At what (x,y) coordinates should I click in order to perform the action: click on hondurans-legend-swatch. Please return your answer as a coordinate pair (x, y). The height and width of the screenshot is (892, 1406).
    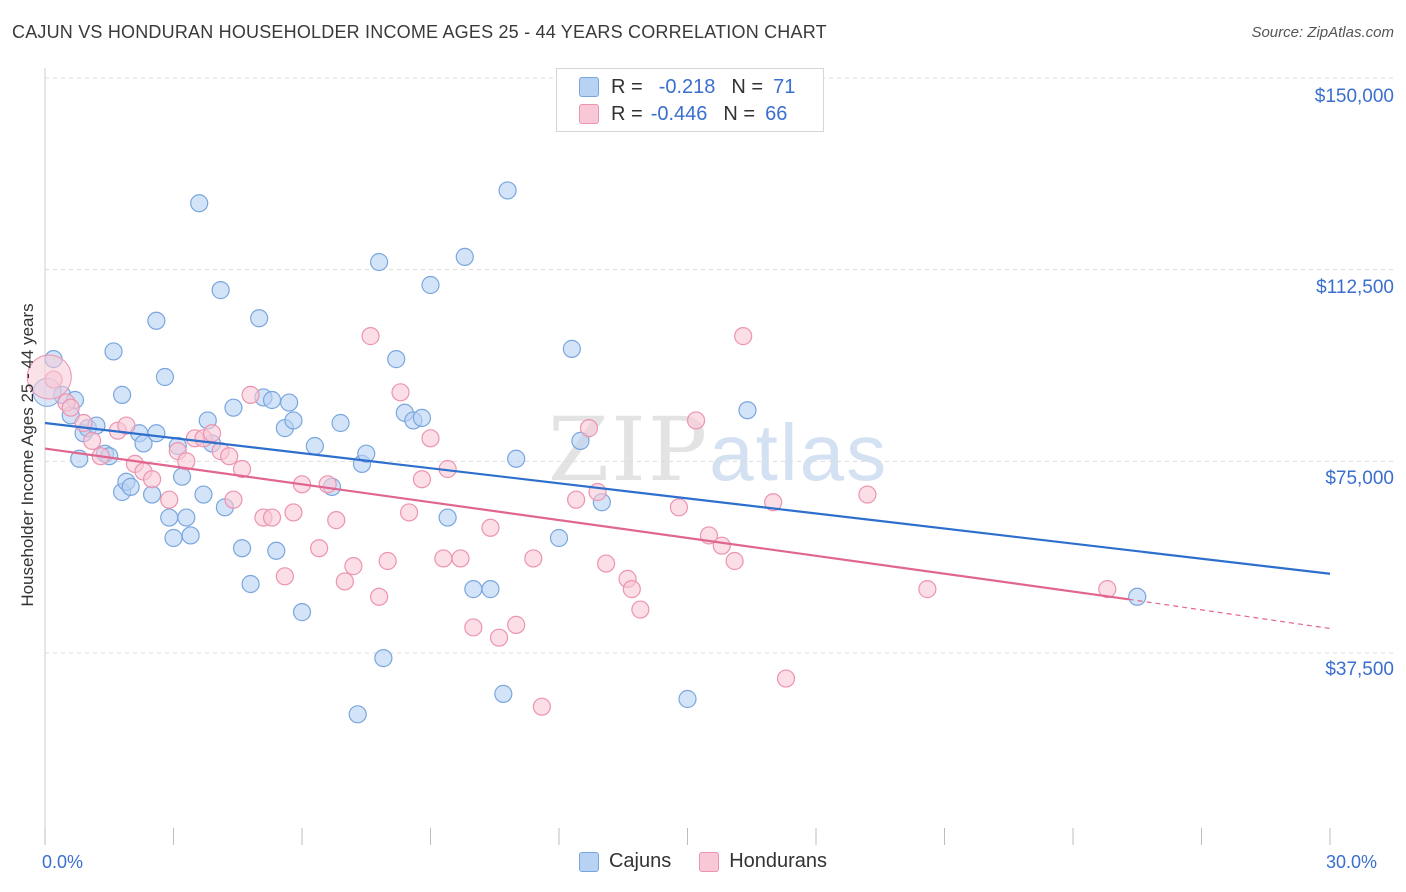
    Looking at the image, I should click on (709, 861).